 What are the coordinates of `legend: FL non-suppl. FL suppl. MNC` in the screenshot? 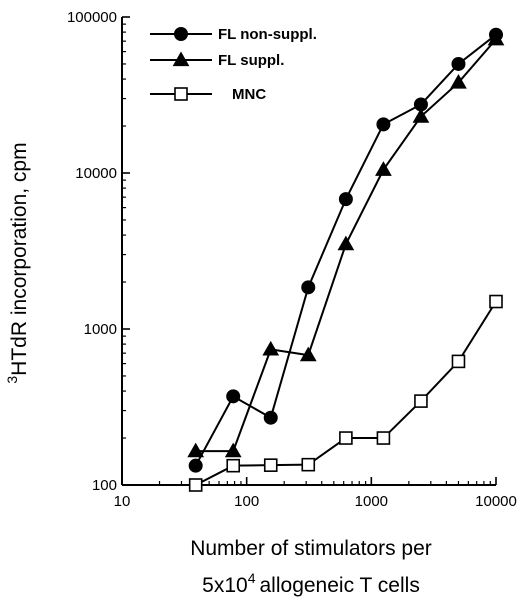 It's located at (233, 64).